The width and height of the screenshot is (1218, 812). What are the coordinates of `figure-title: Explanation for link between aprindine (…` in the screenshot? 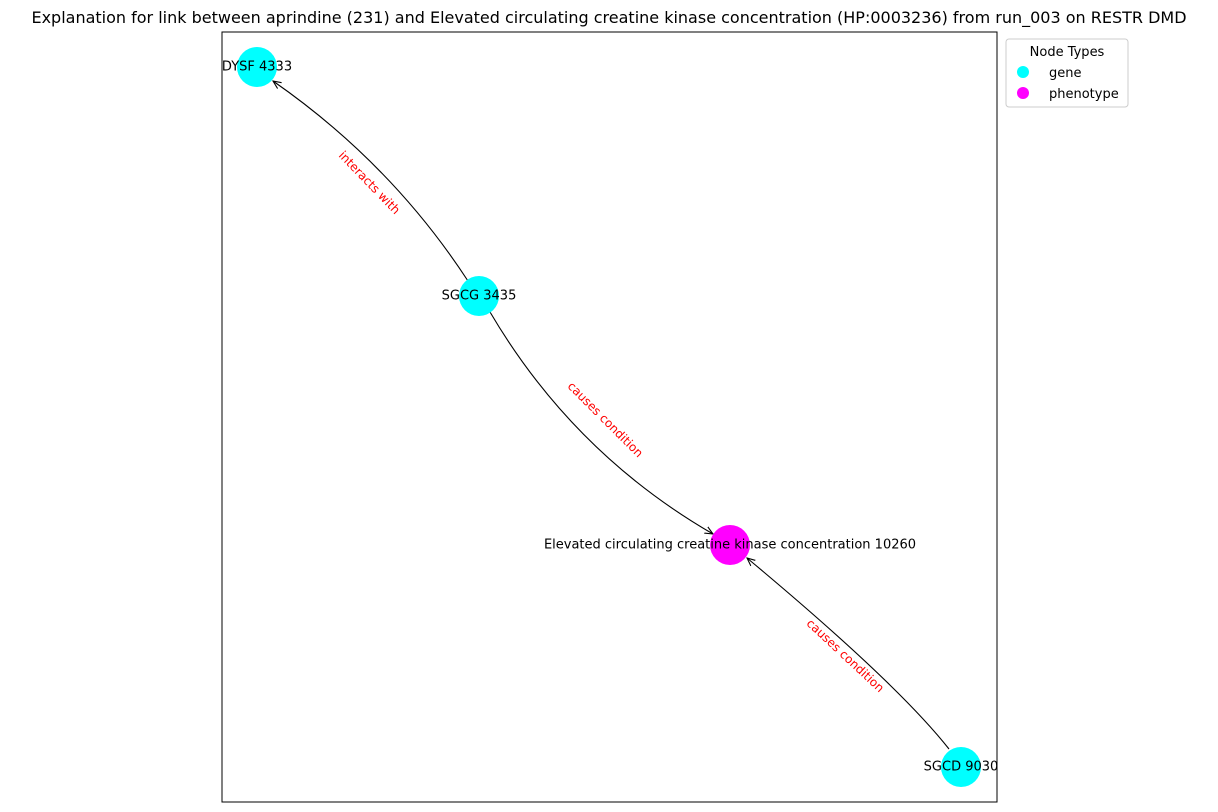 It's located at (608, 18).